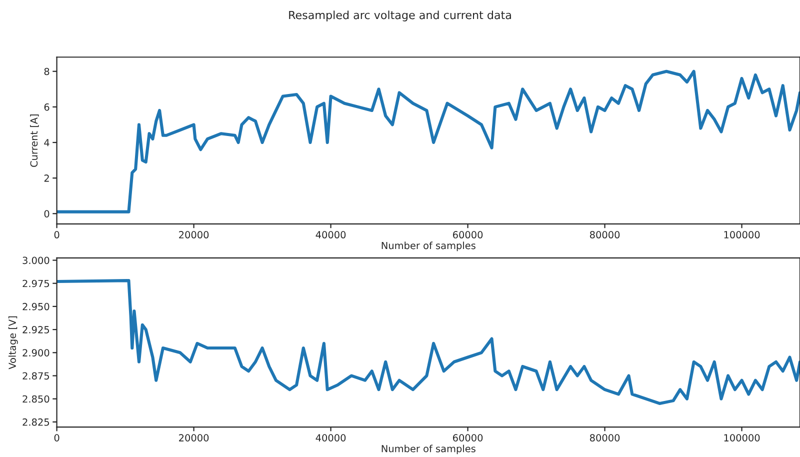 Image resolution: width=800 pixels, height=457 pixels. I want to click on y-tick-label: 2.825, so click(36, 422).